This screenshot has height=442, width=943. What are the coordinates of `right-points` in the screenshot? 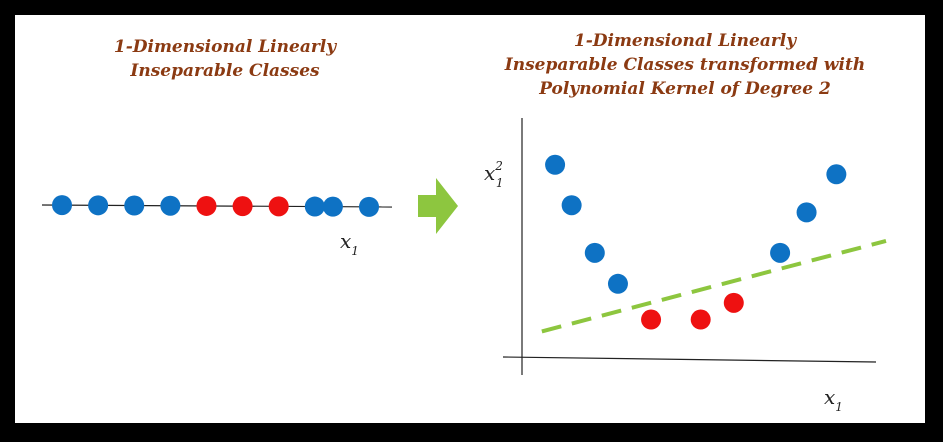 It's located at (696, 242).